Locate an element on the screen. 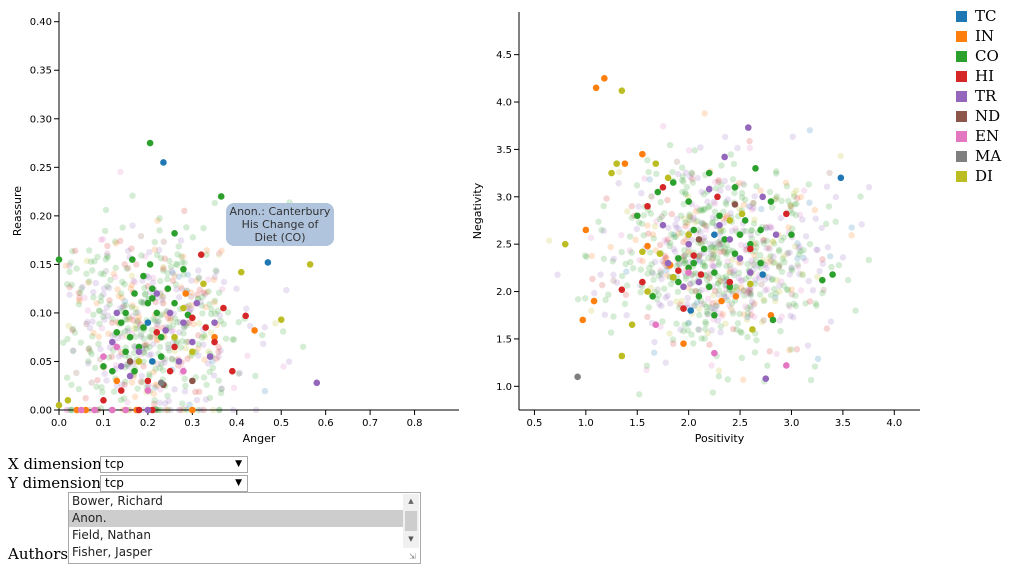  scrollbar: ▲ ▼ is located at coordinates (411, 521).